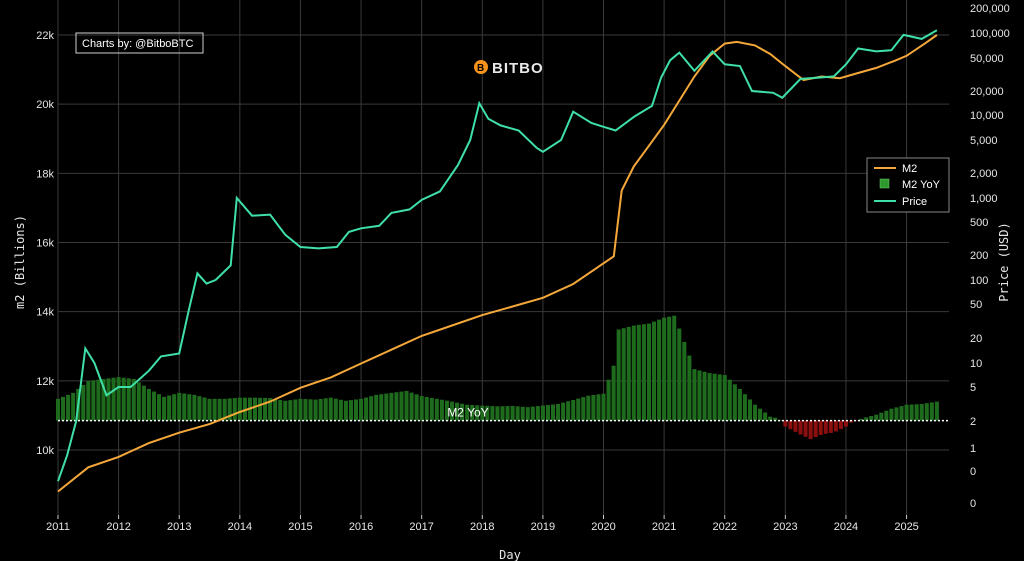 This screenshot has width=1024, height=561. What do you see at coordinates (45, 313) in the screenshot?
I see `left-tick-label: 14k` at bounding box center [45, 313].